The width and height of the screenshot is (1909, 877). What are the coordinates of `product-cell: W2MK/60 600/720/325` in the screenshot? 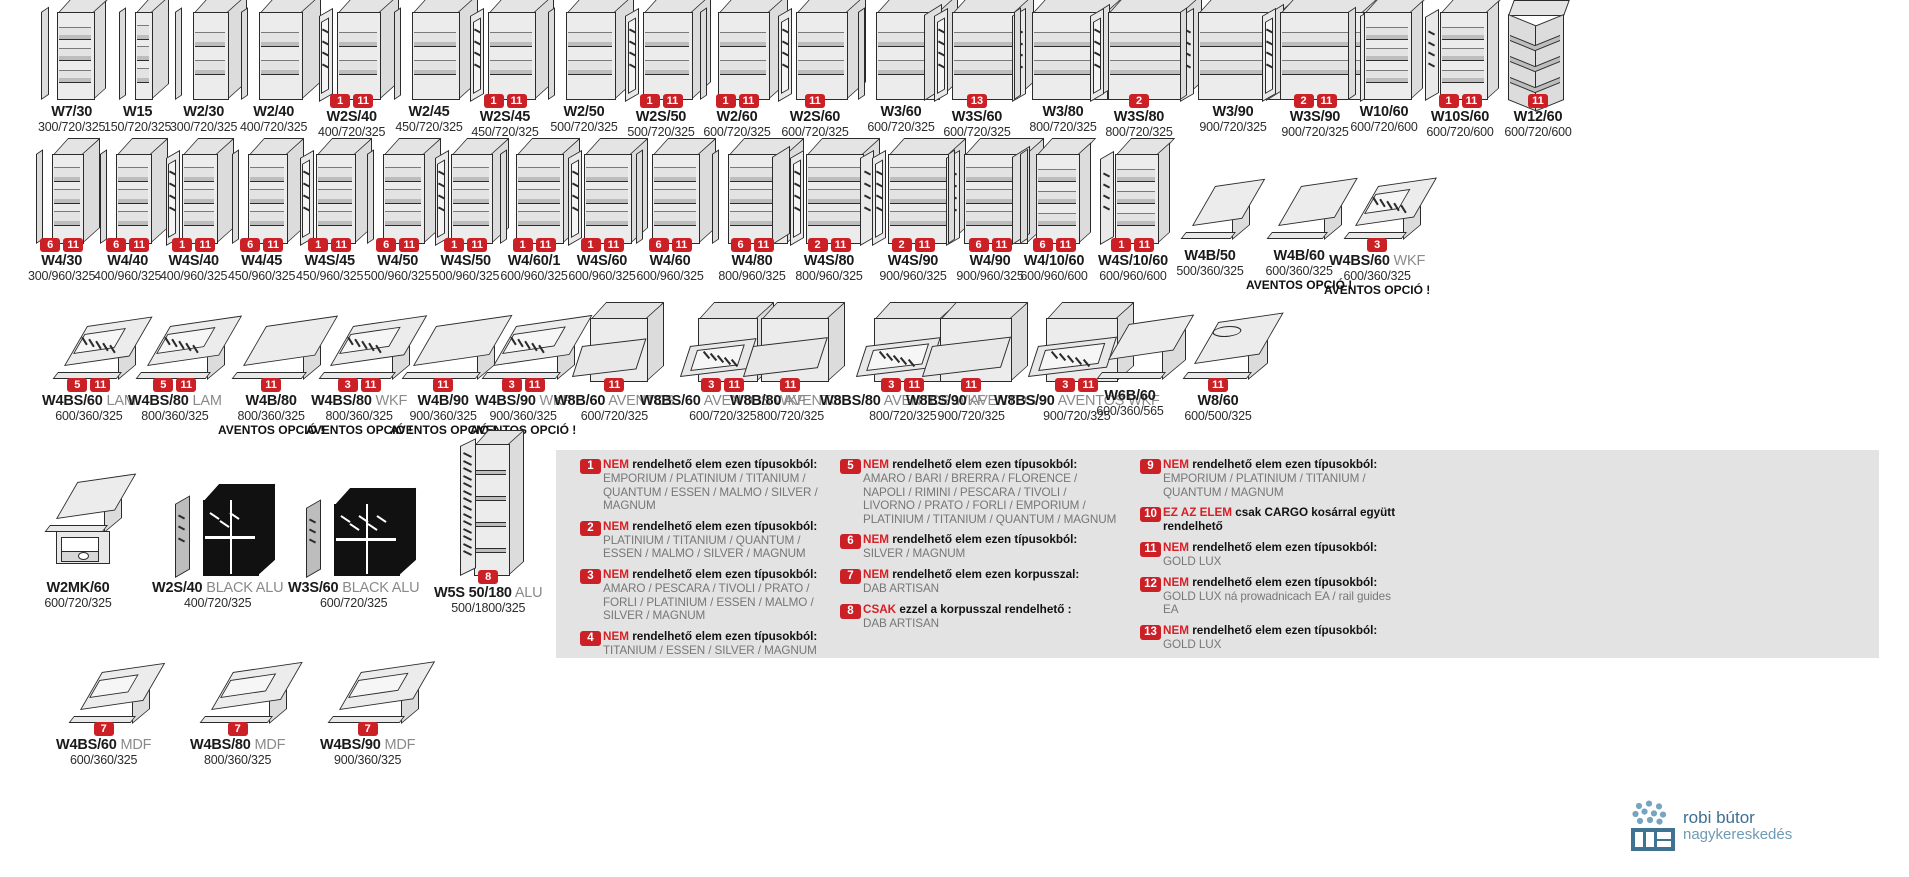 It's located at (88, 527).